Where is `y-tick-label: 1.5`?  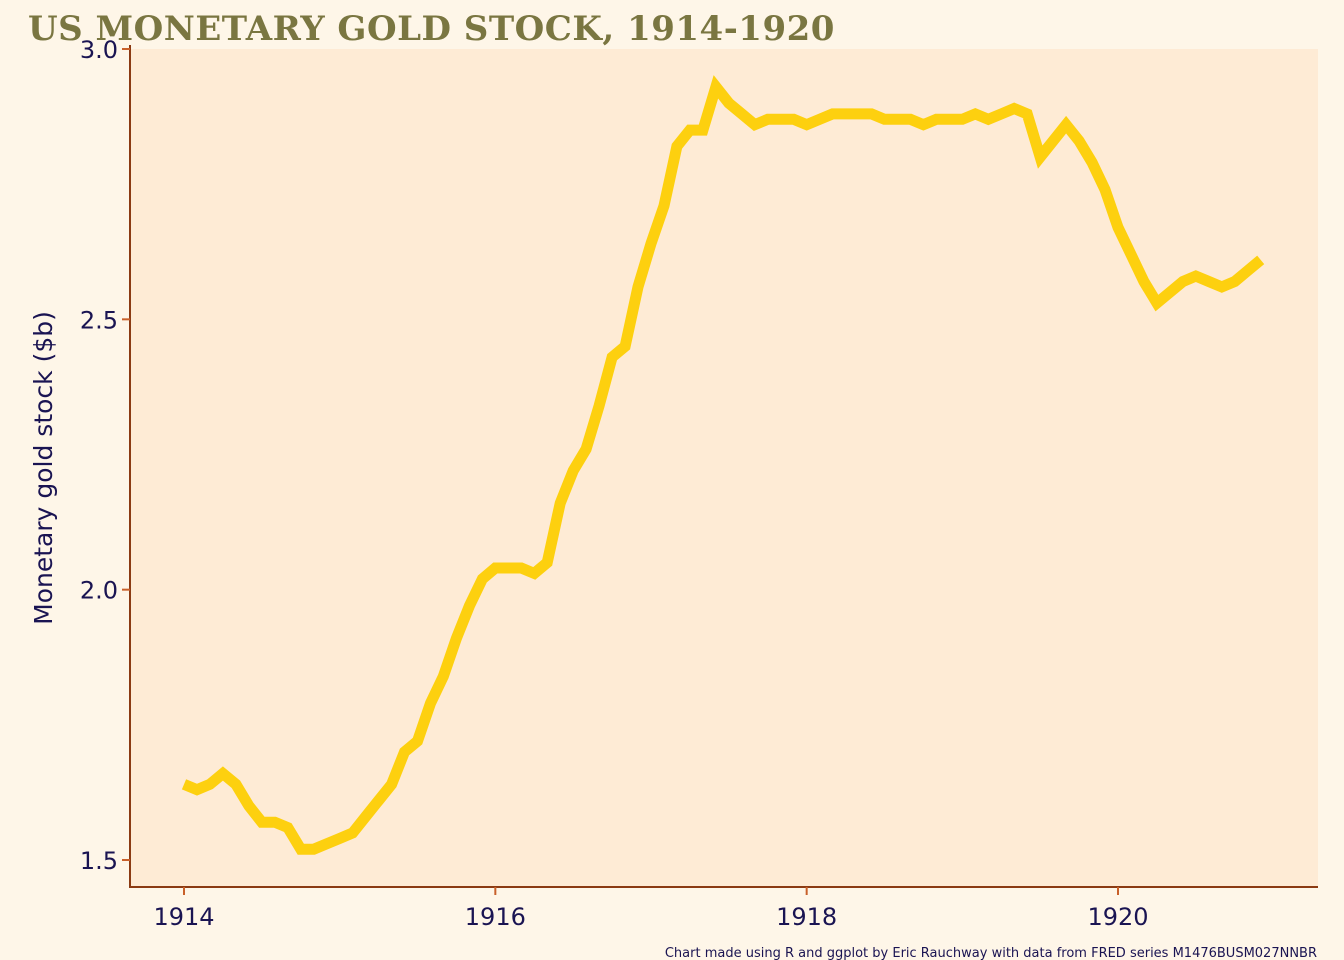
y-tick-label: 1.5 is located at coordinates (99, 861).